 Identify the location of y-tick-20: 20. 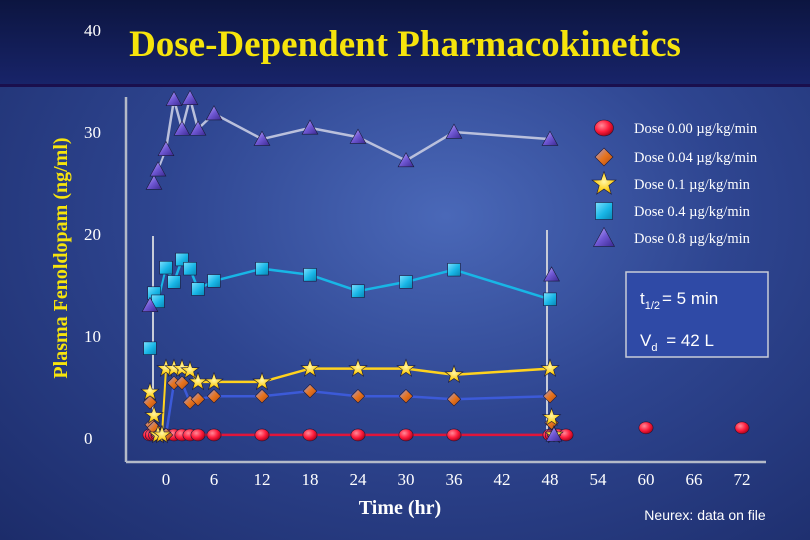
(92, 234).